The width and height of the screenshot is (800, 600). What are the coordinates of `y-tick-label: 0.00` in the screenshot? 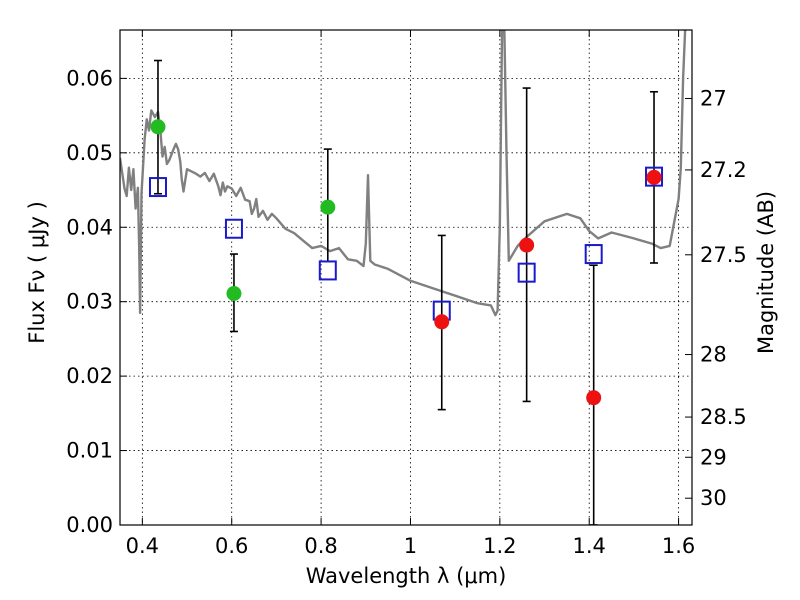 It's located at (89, 525).